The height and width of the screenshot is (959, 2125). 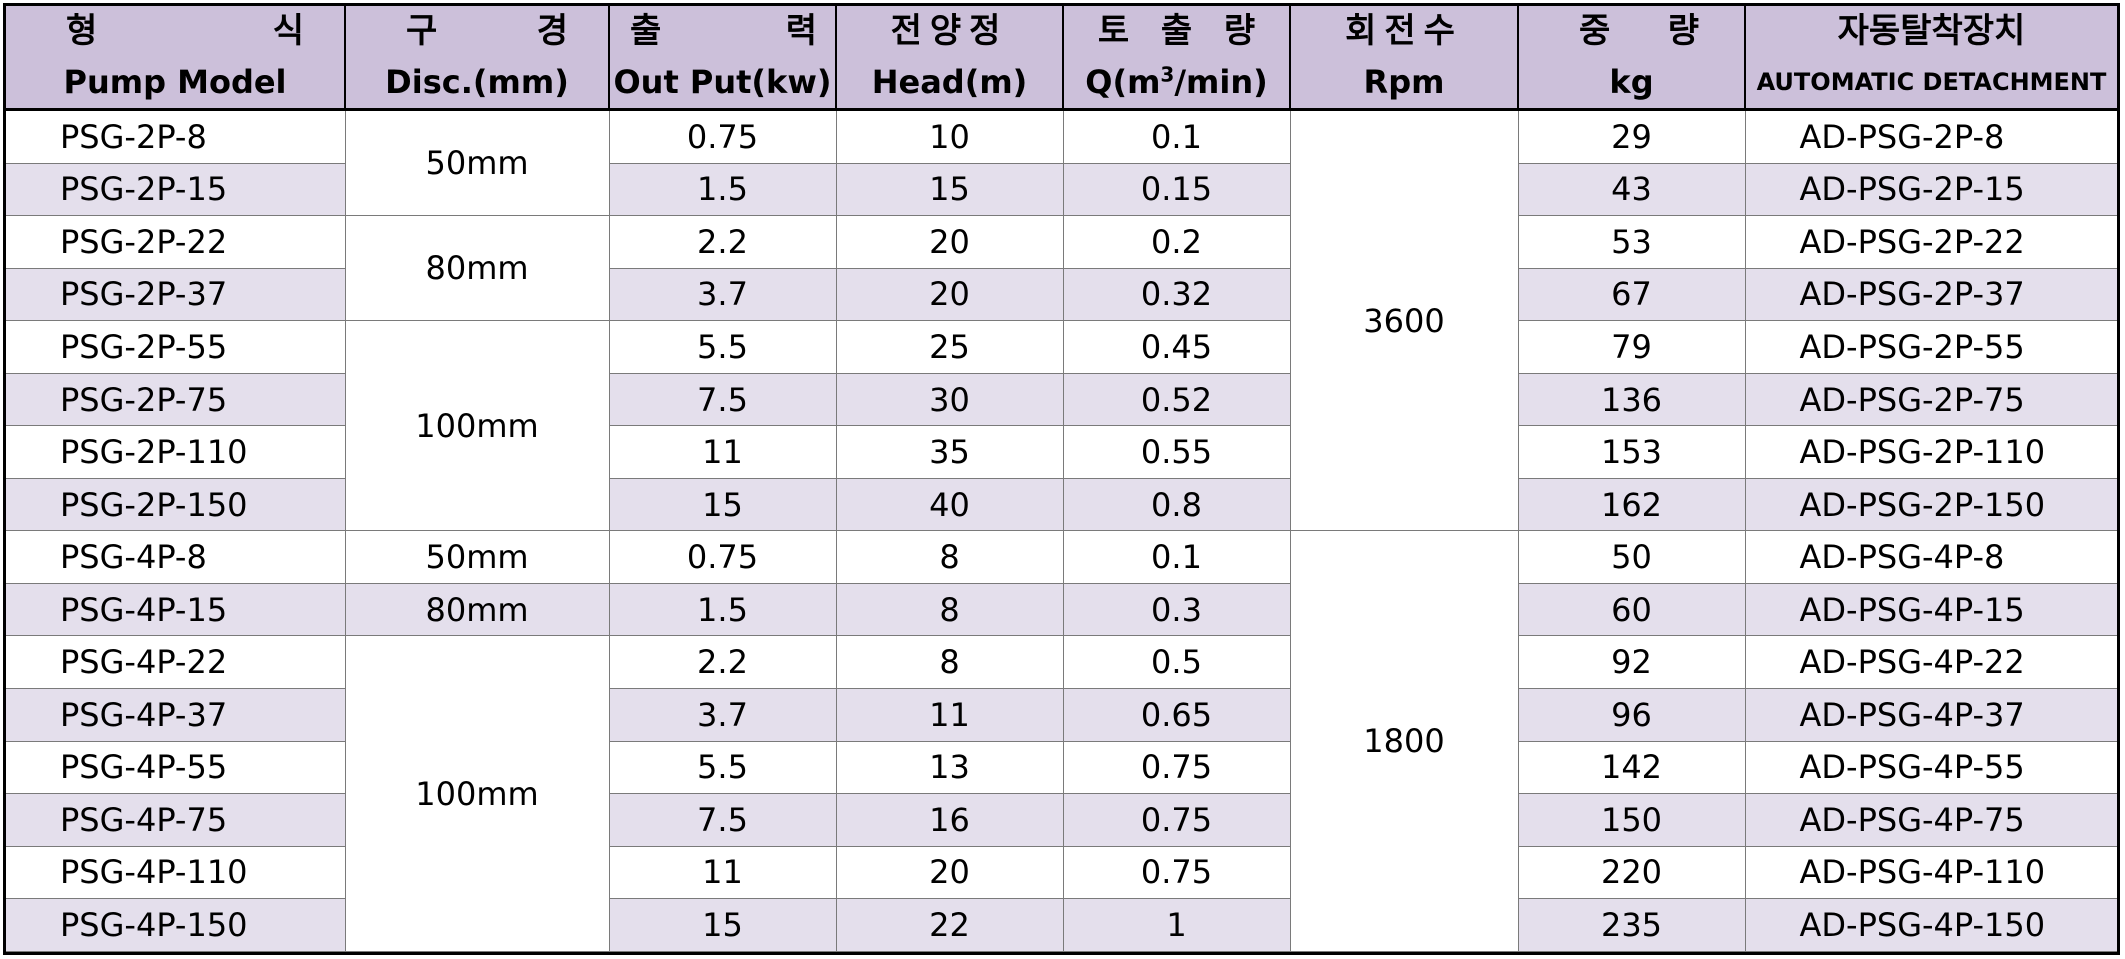 I want to click on cell-weight: 29, so click(x=1631, y=136).